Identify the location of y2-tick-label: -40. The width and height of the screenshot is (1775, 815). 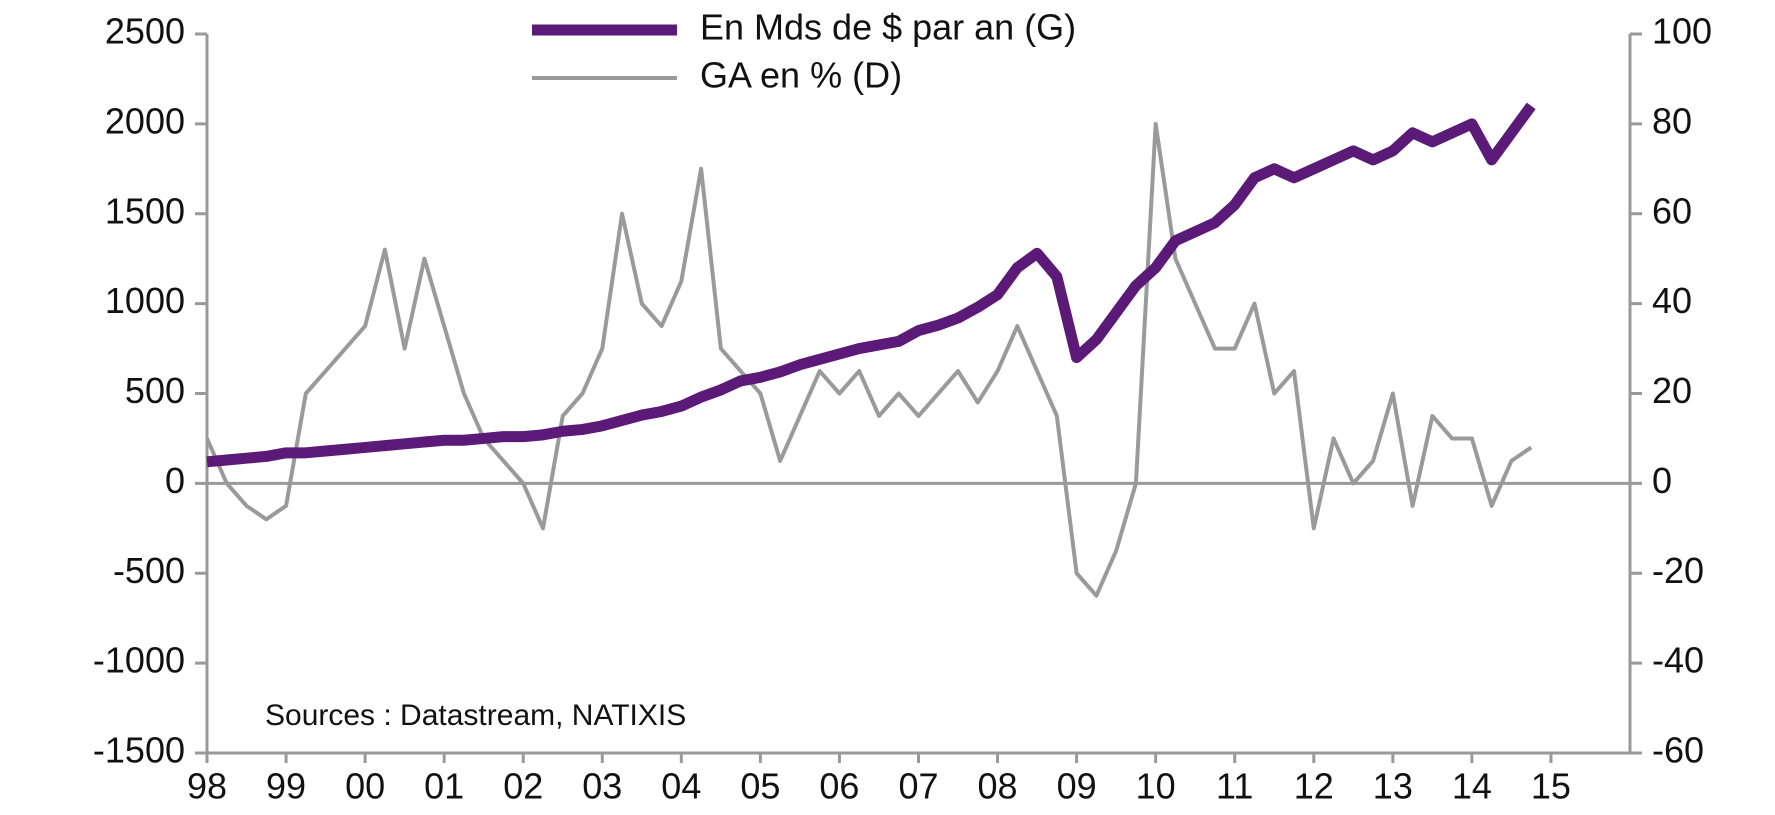
(1678, 660).